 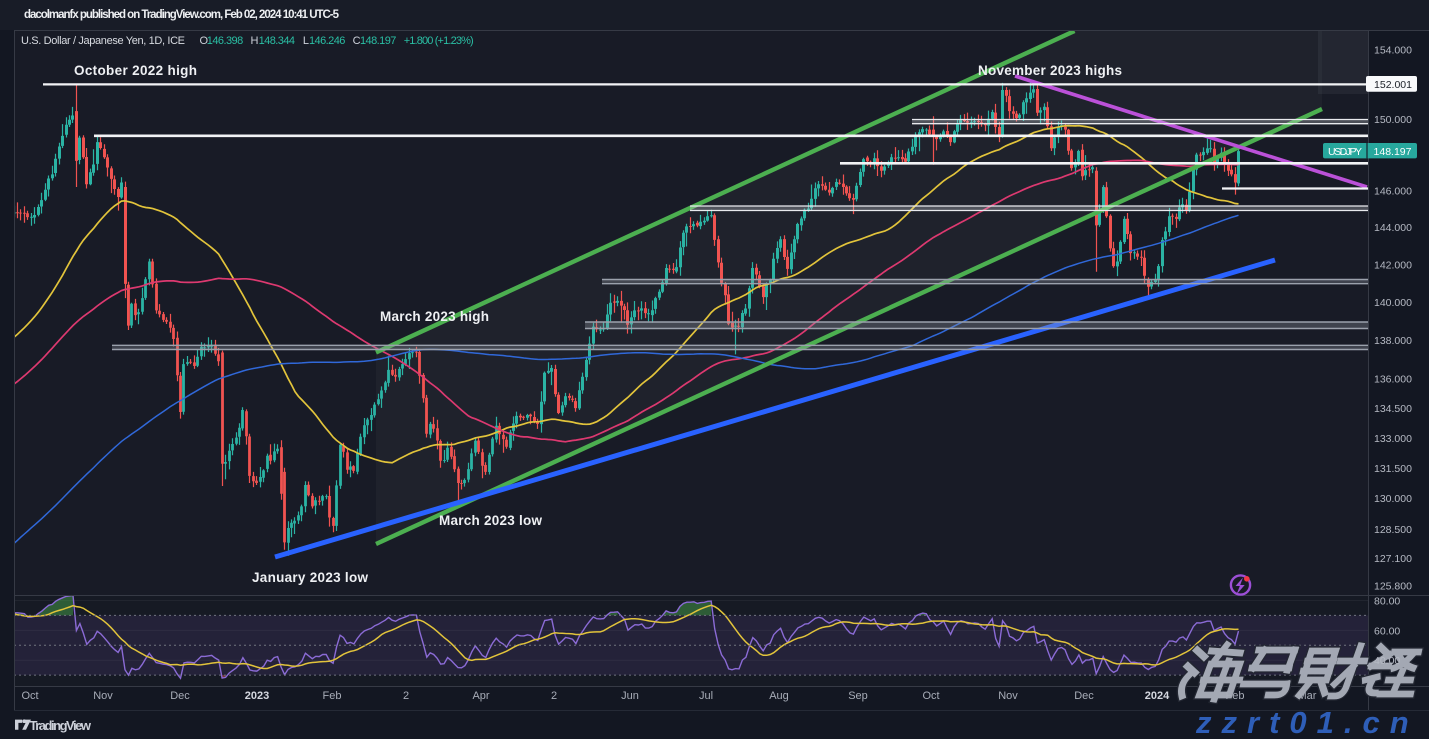 I want to click on svg-text: 154.000, so click(x=1393, y=50).